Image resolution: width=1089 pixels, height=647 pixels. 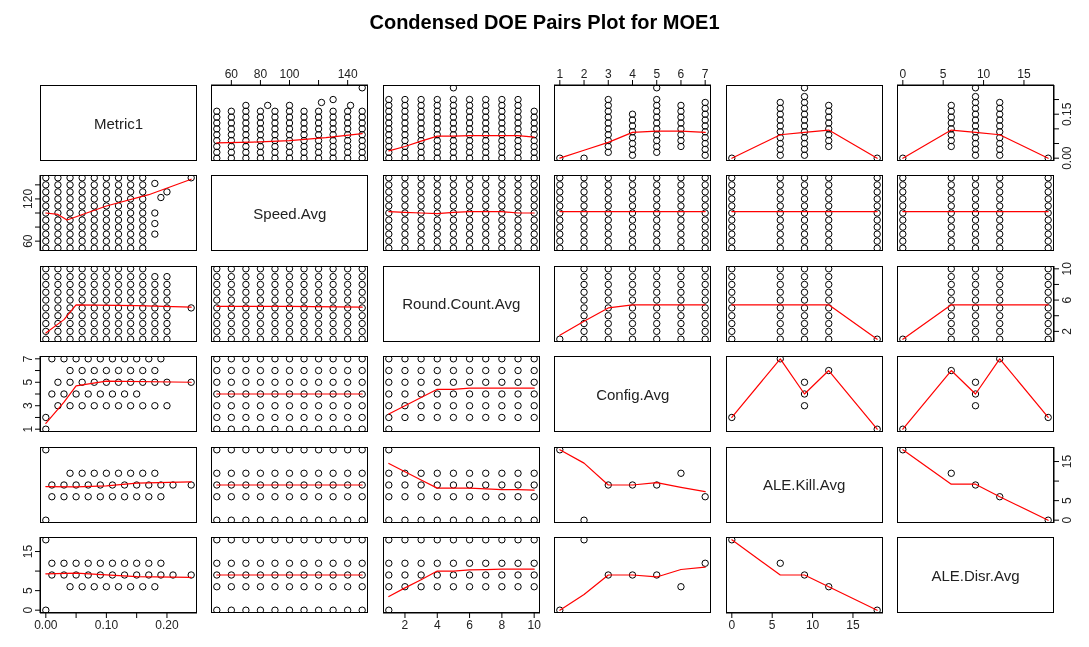 What do you see at coordinates (348, 74) in the screenshot?
I see `x-tick-label: 140` at bounding box center [348, 74].